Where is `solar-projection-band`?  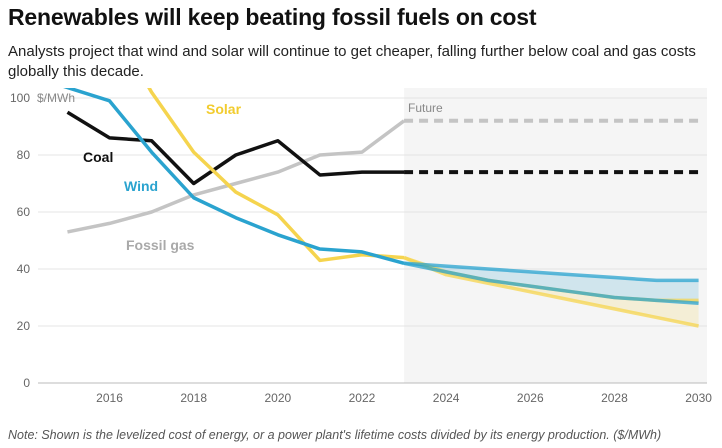 solar-projection-band is located at coordinates (551, 291).